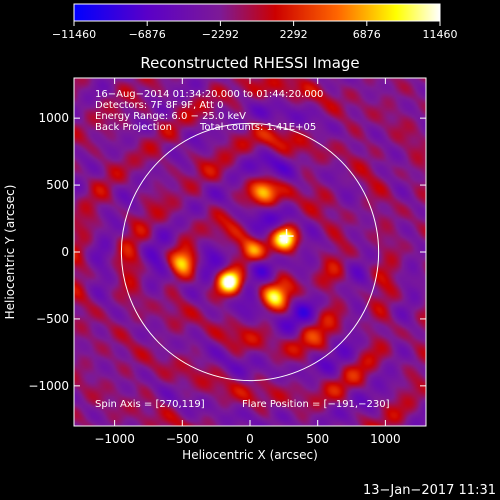 This screenshot has height=500, width=500. What do you see at coordinates (257, 127) in the screenshot?
I see `total-counts-annotation: Total counts: 1.41E+05` at bounding box center [257, 127].